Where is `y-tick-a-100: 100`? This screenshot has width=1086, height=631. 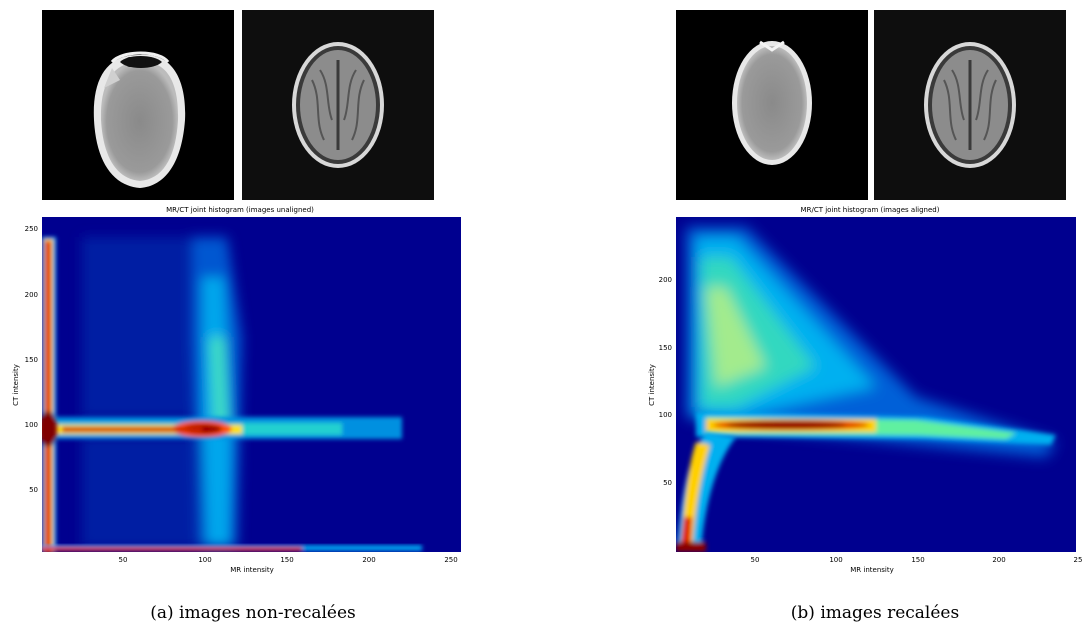 y-tick-a-100: 100 is located at coordinates (31, 425).